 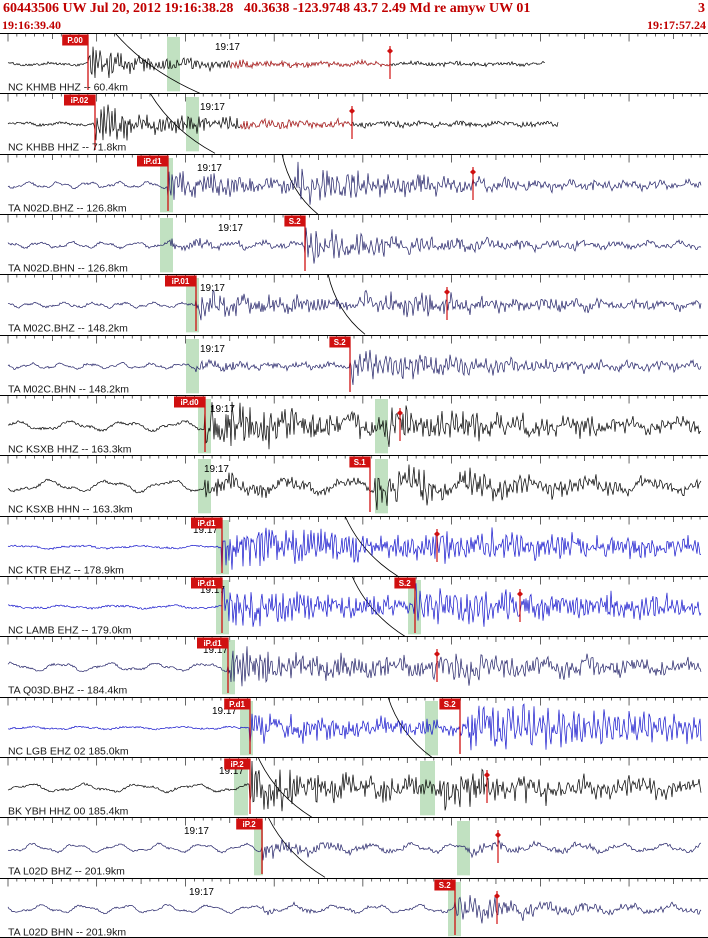 I want to click on trace-panel: 19:17 iP.01 TA M02C.BHZ -- 148.2km, so click(x=354, y=304).